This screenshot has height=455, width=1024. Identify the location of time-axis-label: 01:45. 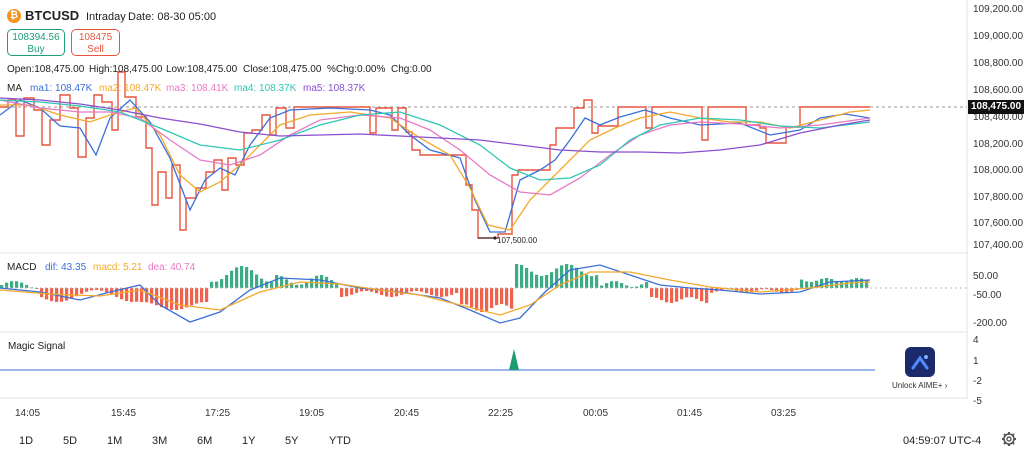
(690, 413).